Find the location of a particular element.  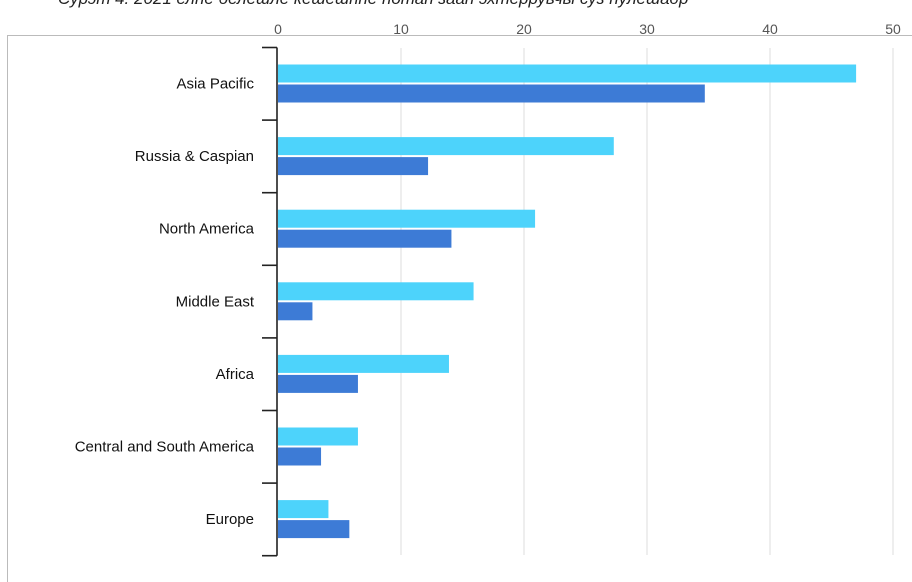

category-label: North America is located at coordinates (207, 229).